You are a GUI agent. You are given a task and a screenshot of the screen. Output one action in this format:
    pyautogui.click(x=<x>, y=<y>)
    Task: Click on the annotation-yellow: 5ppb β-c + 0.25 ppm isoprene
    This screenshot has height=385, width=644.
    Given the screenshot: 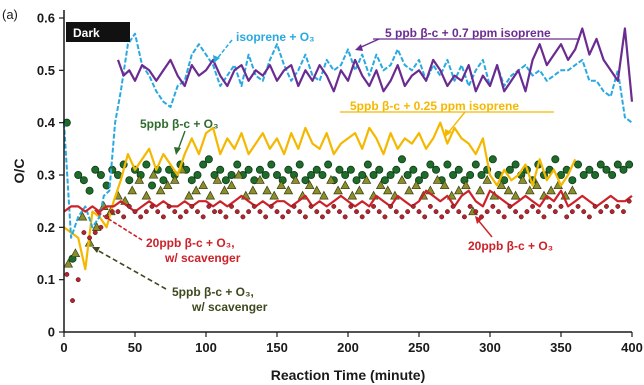 What is the action you would take?
    pyautogui.click(x=447, y=118)
    